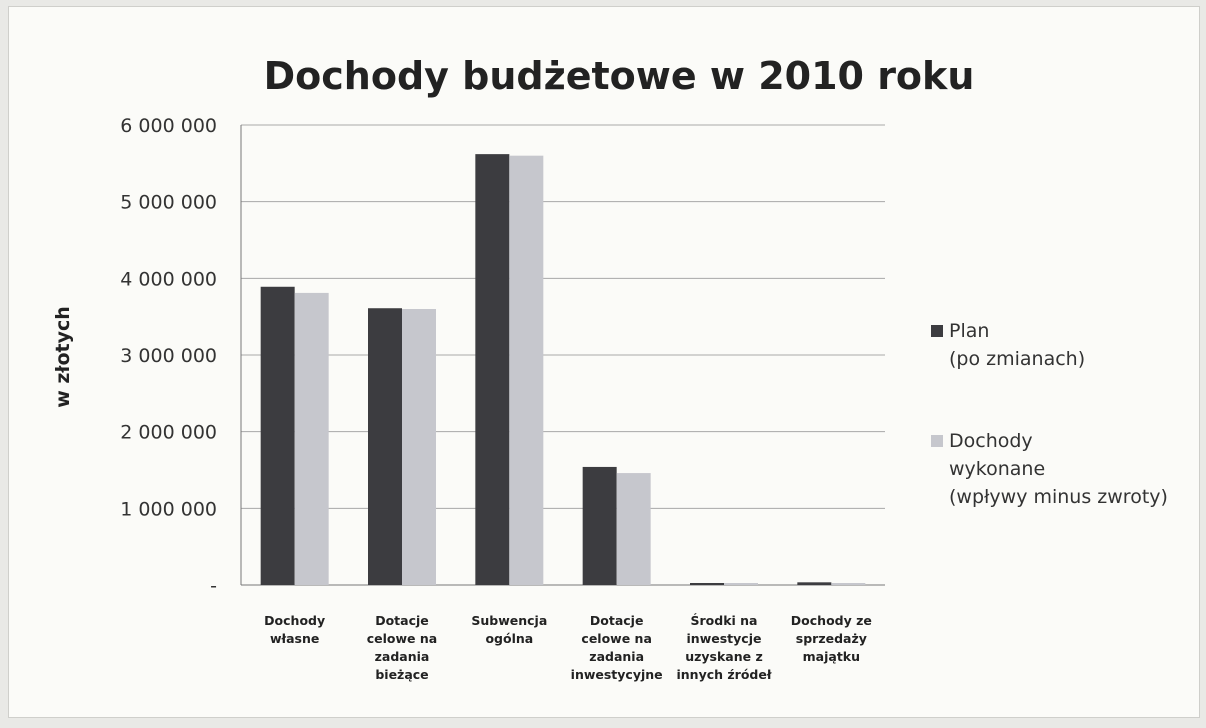 This screenshot has height=728, width=1206. I want to click on y-tick-label: 5 000 000, so click(168, 203).